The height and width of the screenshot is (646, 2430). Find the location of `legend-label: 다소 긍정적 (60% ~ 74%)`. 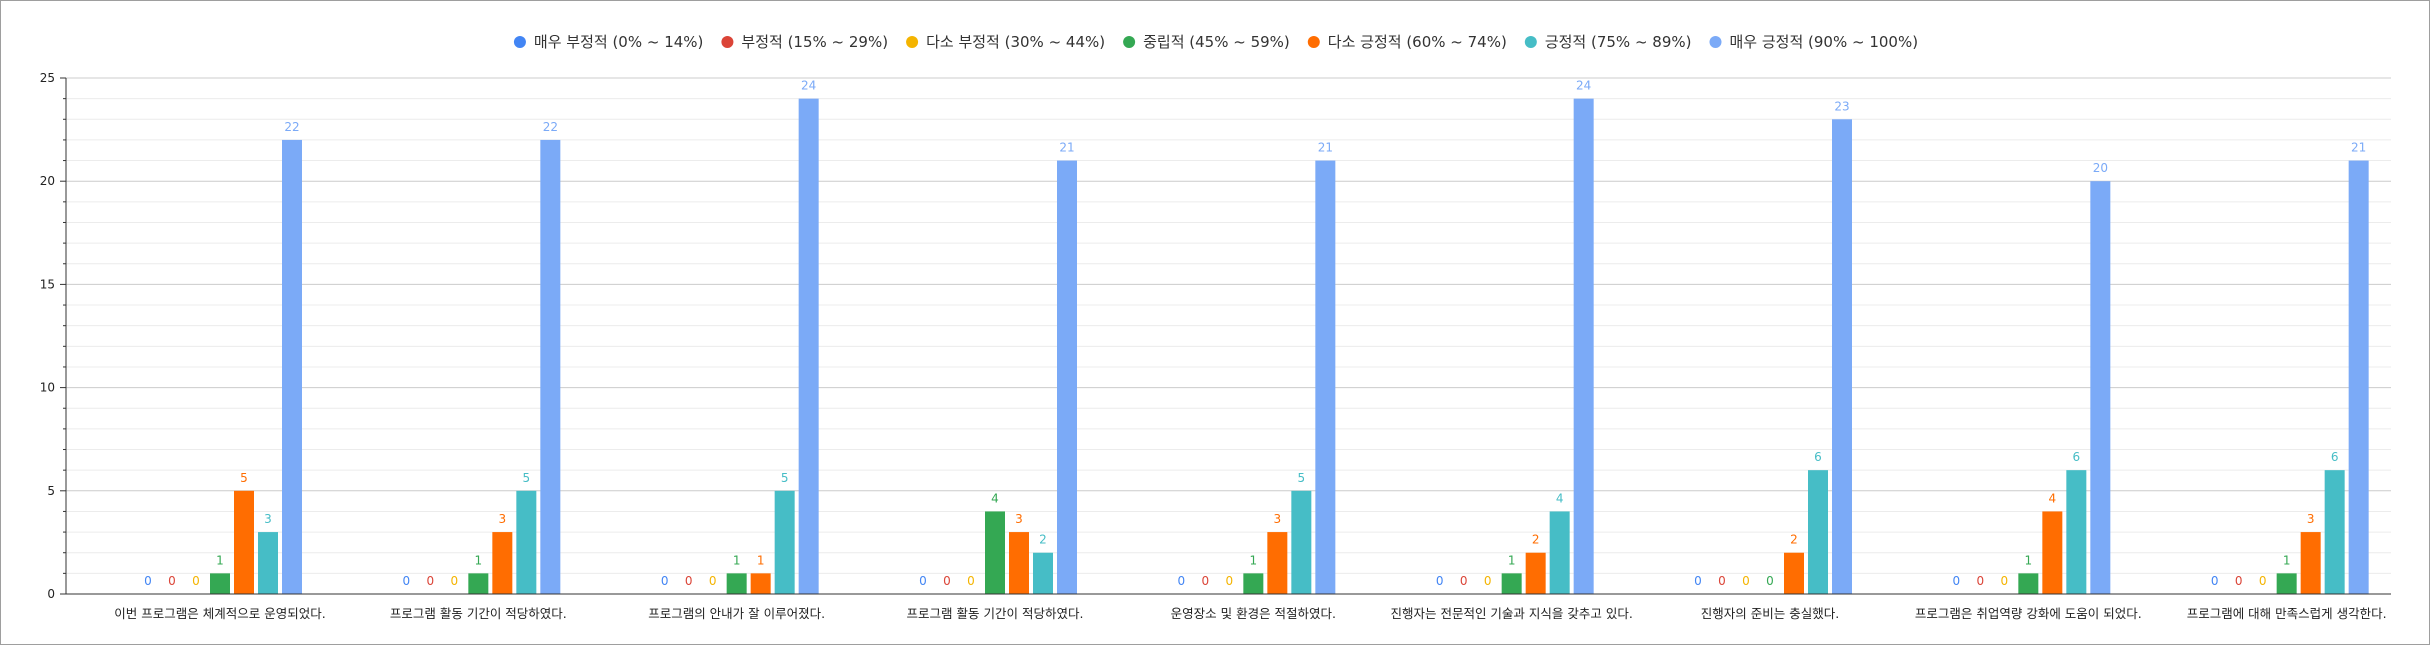

legend-label: 다소 긍정적 (60% ~ 74%) is located at coordinates (1417, 42).